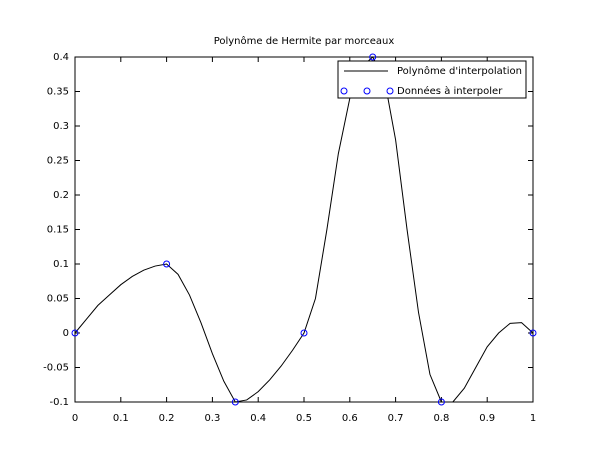  What do you see at coordinates (304, 418) in the screenshot?
I see `x-tick-label: 0.5` at bounding box center [304, 418].